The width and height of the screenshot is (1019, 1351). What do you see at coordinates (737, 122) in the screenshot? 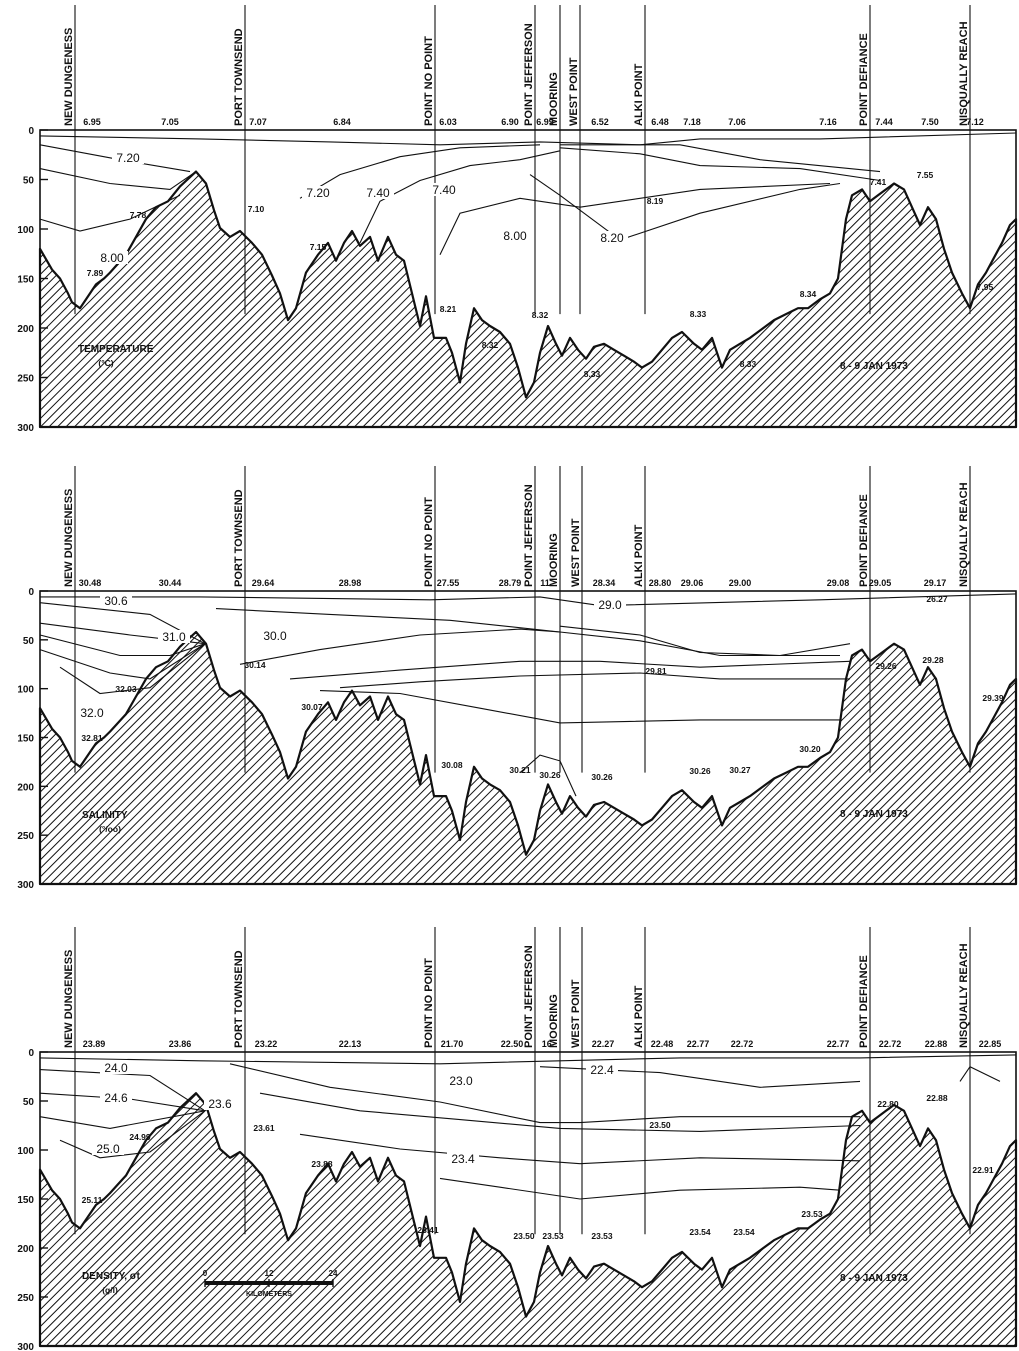
I see `surface-value: 7.06` at bounding box center [737, 122].